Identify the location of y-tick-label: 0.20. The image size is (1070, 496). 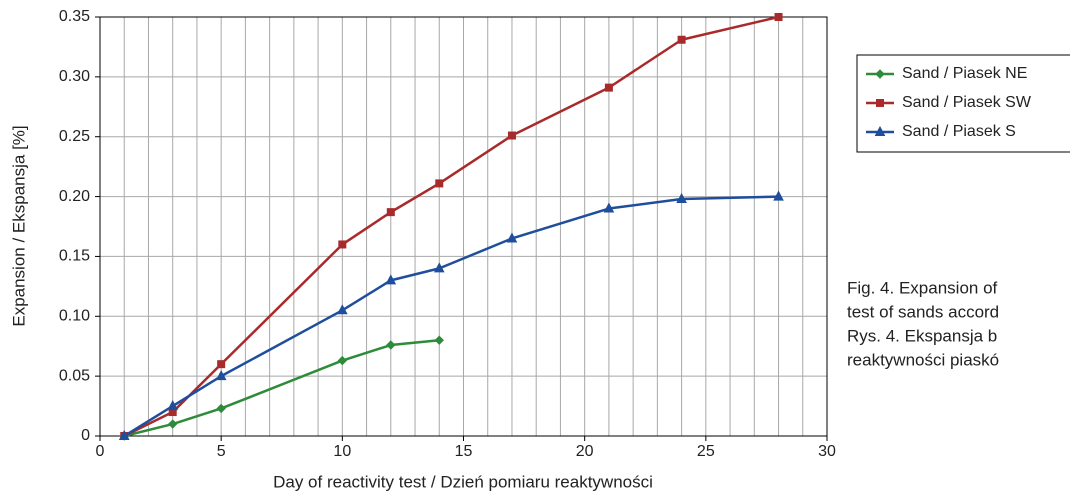
(74, 196).